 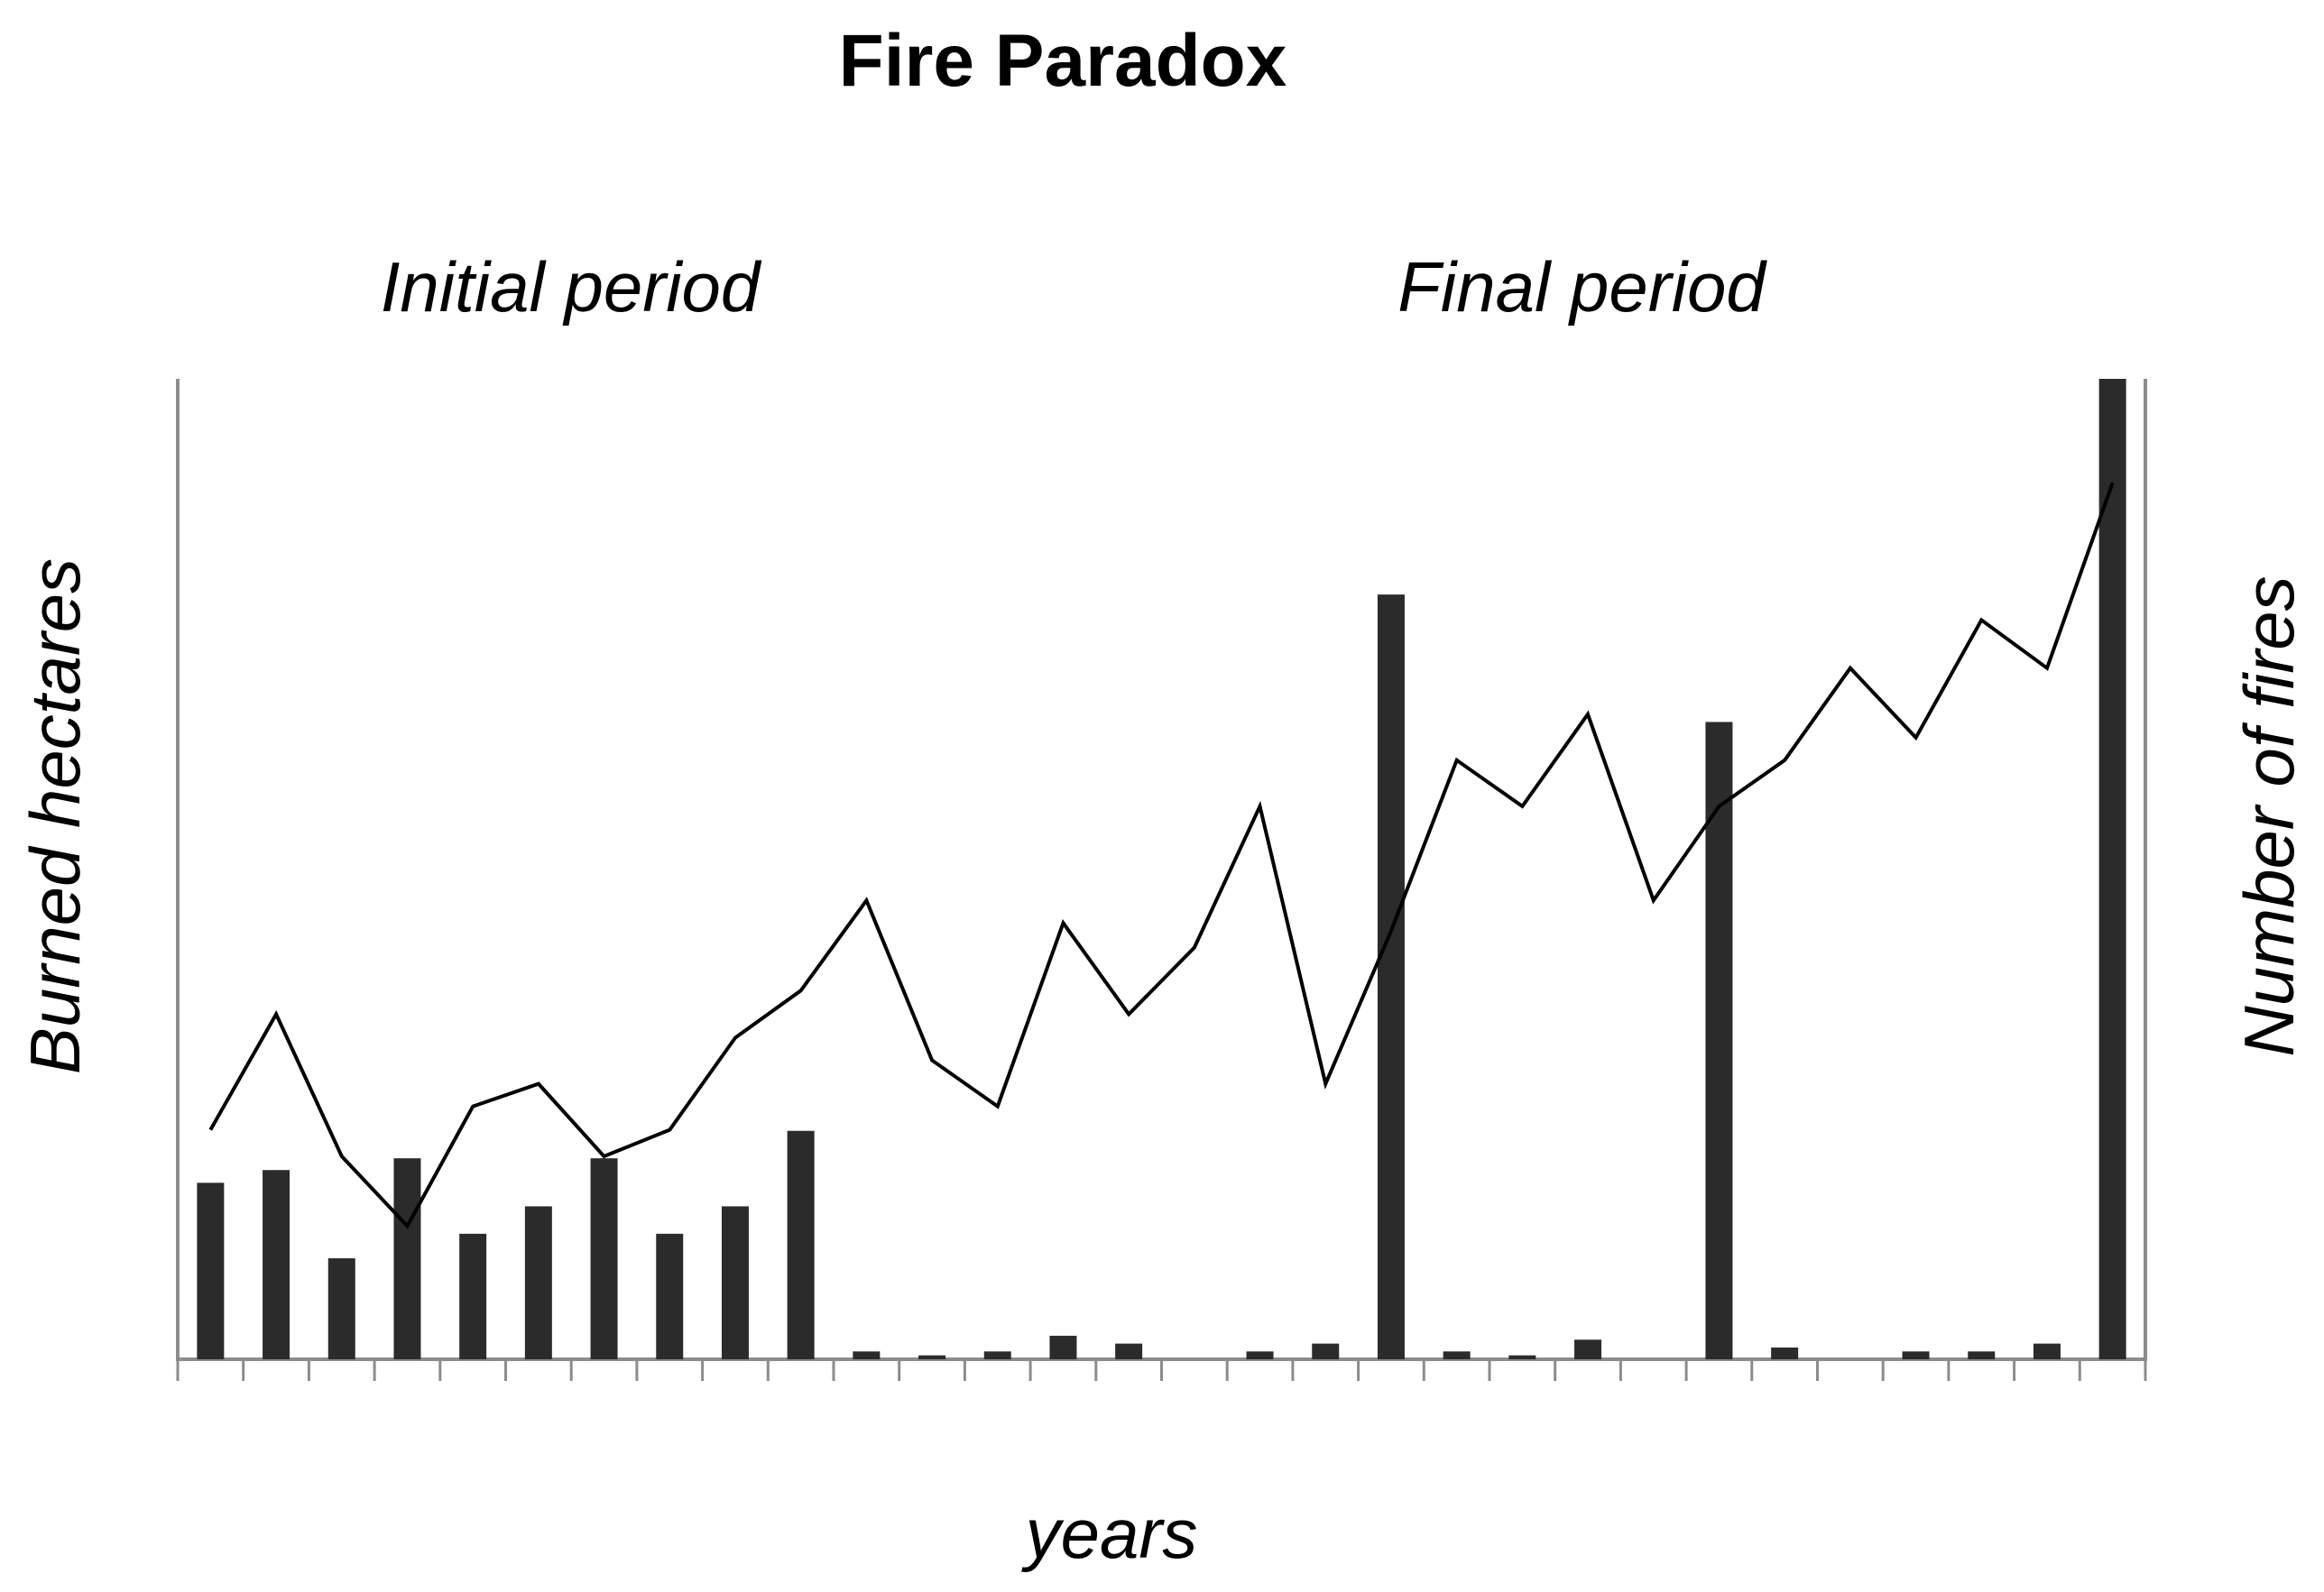 What do you see at coordinates (1063, 61) in the screenshot?
I see `chart-title: Fire Paradox` at bounding box center [1063, 61].